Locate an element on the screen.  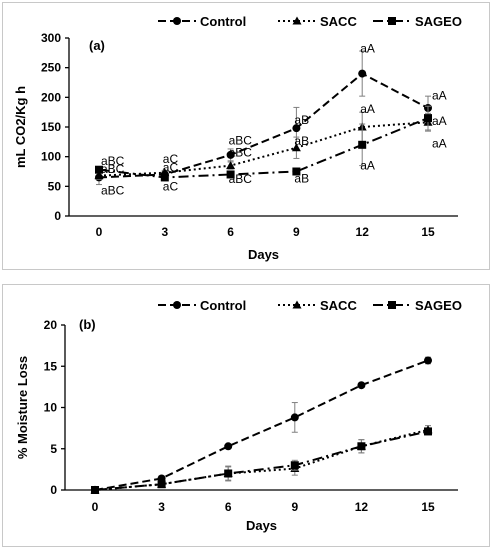
y-axis-title: % Moisture Loss is located at coordinates (22, 407).